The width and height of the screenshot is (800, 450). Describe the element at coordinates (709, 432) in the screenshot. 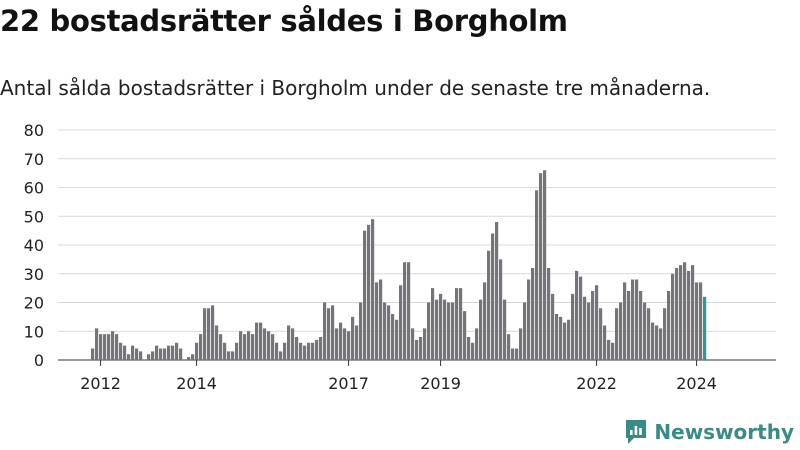

I see `brand-logo: Newsworthy` at that location.